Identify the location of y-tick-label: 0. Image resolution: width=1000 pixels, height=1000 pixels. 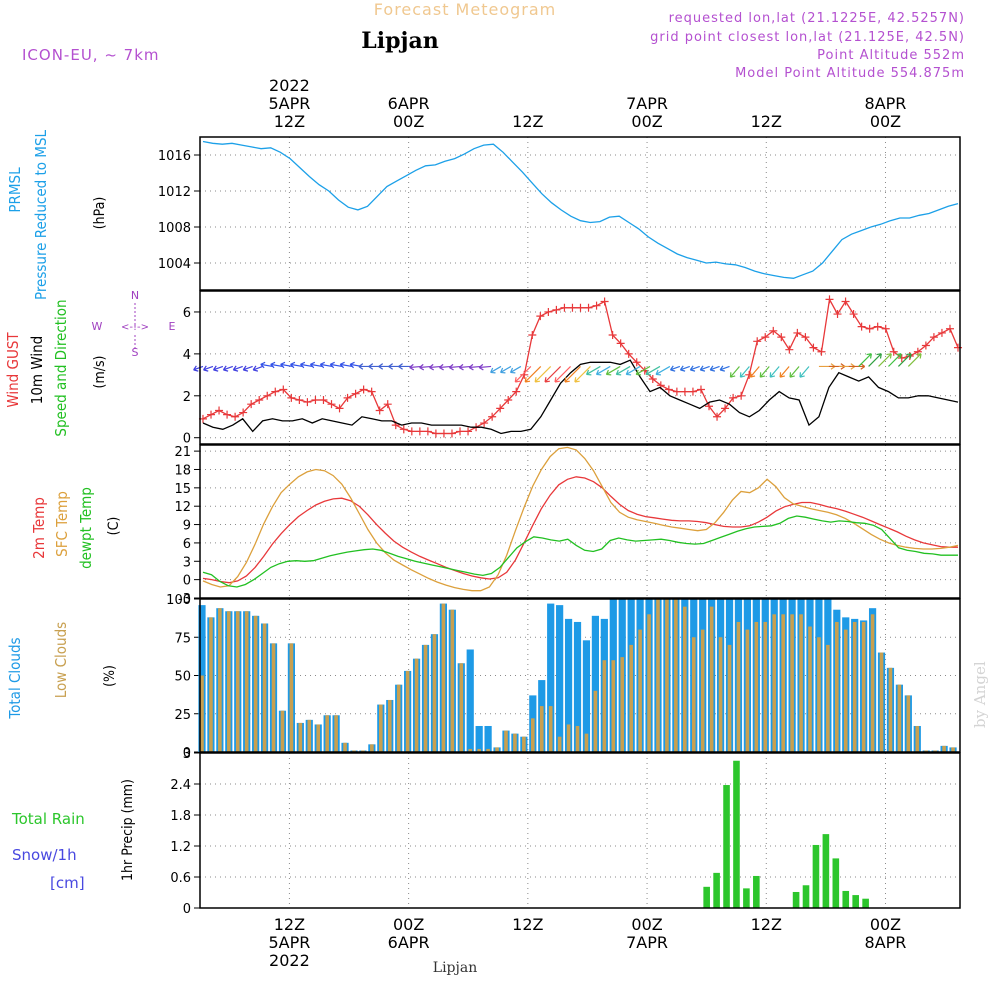
(187, 909).